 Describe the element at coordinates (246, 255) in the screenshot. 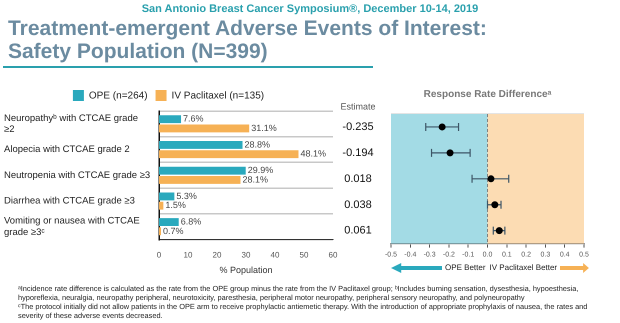

I see `x-tick-label: 30` at that location.